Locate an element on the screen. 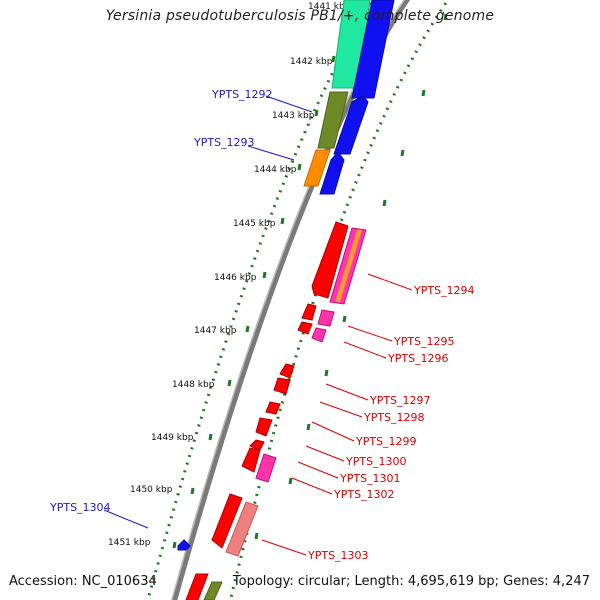  kbp-label: 1441 kbp is located at coordinates (329, 7).